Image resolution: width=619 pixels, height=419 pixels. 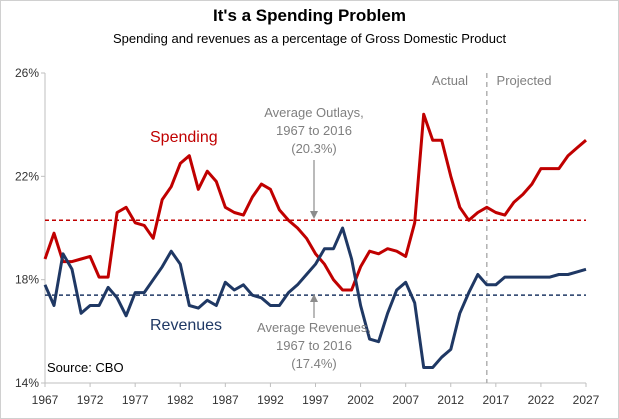 I want to click on actual-label: Actual, so click(x=450, y=80).